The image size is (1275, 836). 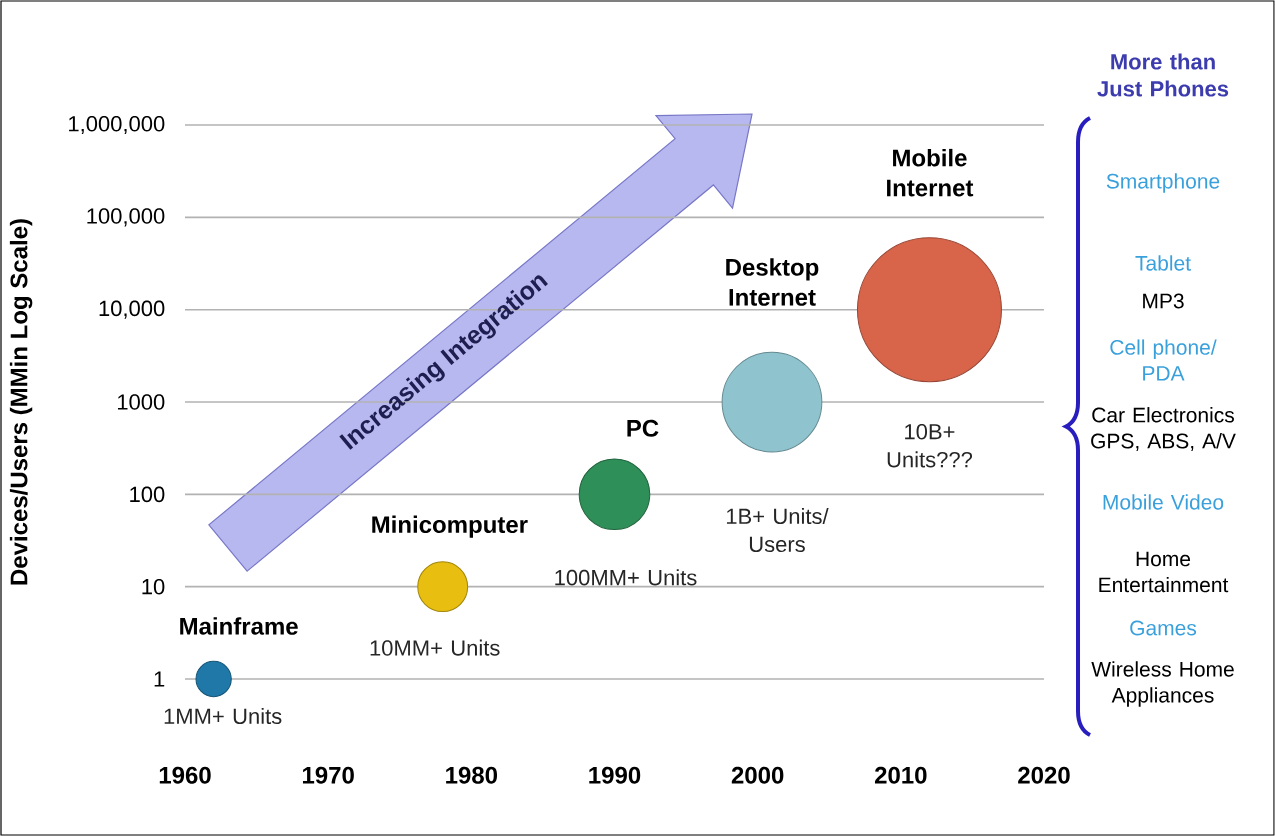 What do you see at coordinates (1044, 775) in the screenshot?
I see `x-tick-label: 2020` at bounding box center [1044, 775].